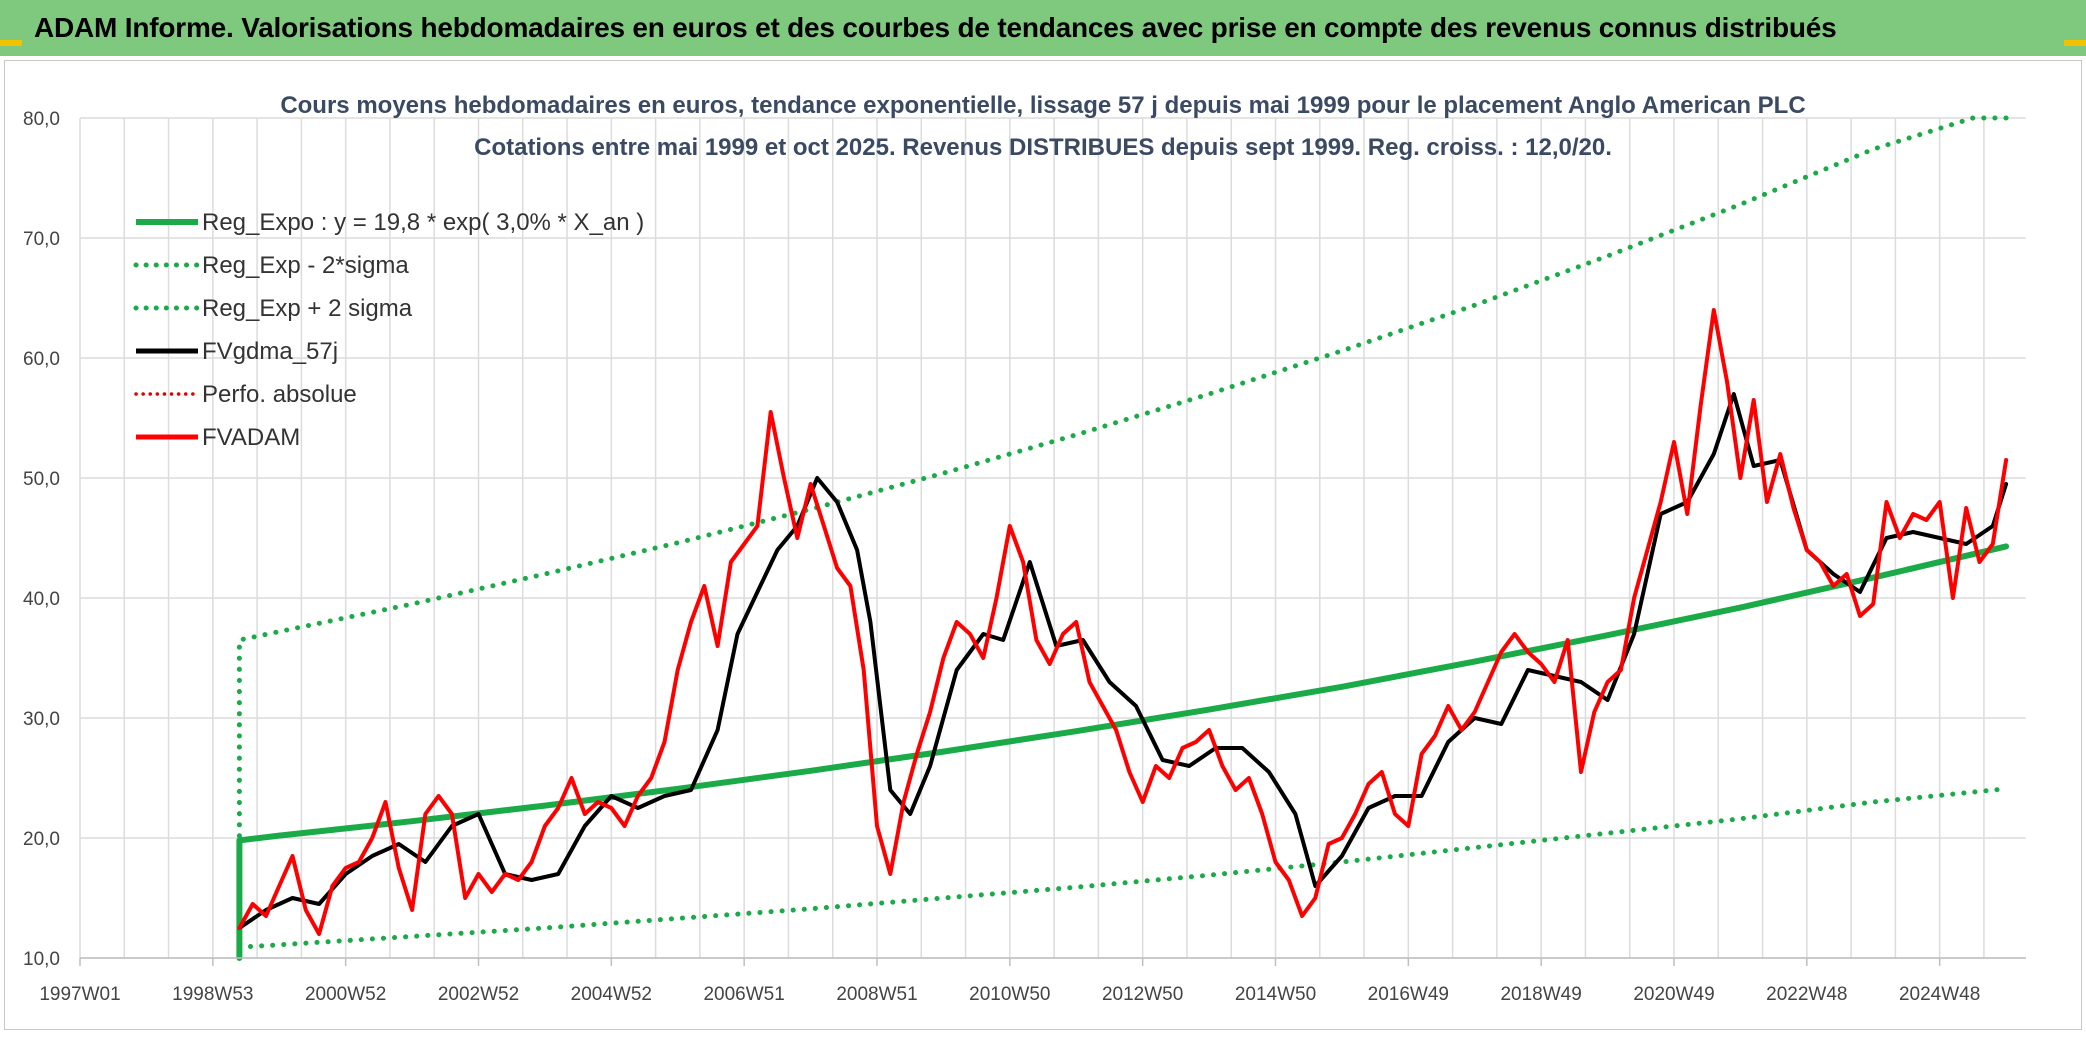  Describe the element at coordinates (79, 994) in the screenshot. I see `x-tick-label: 1997W01` at that location.